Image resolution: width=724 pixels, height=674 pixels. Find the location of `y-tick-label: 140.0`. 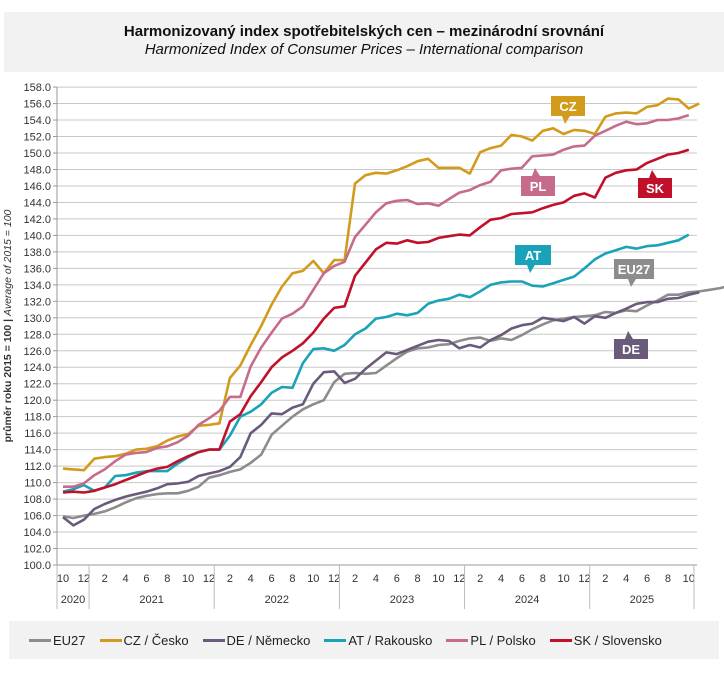

y-tick-label: 140.0 is located at coordinates (37, 236).